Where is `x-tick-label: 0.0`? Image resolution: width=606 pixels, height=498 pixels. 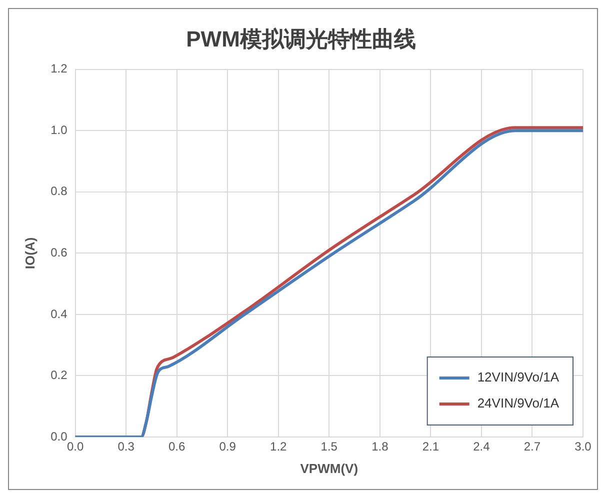 x-tick-label: 0.0 is located at coordinates (75, 447).